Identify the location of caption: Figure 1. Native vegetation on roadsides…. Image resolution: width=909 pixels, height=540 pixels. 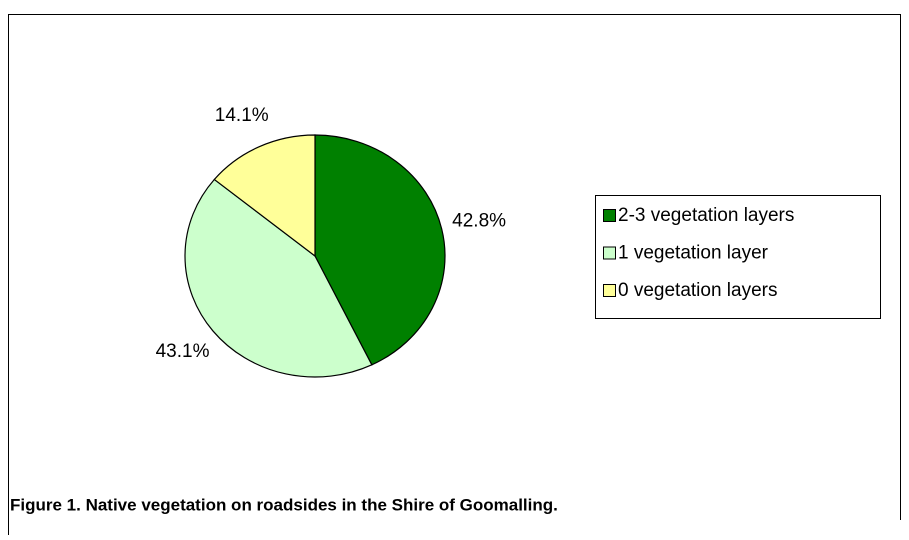
(284, 504).